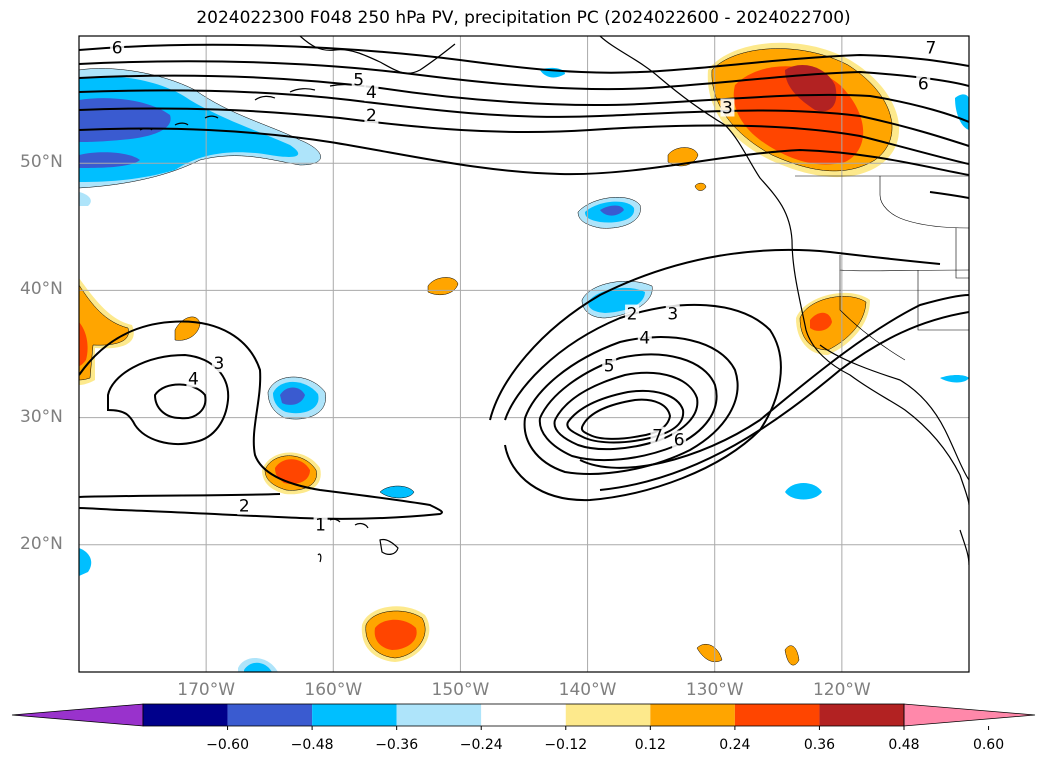  I want to click on longitude-label: 120°W, so click(842, 690).